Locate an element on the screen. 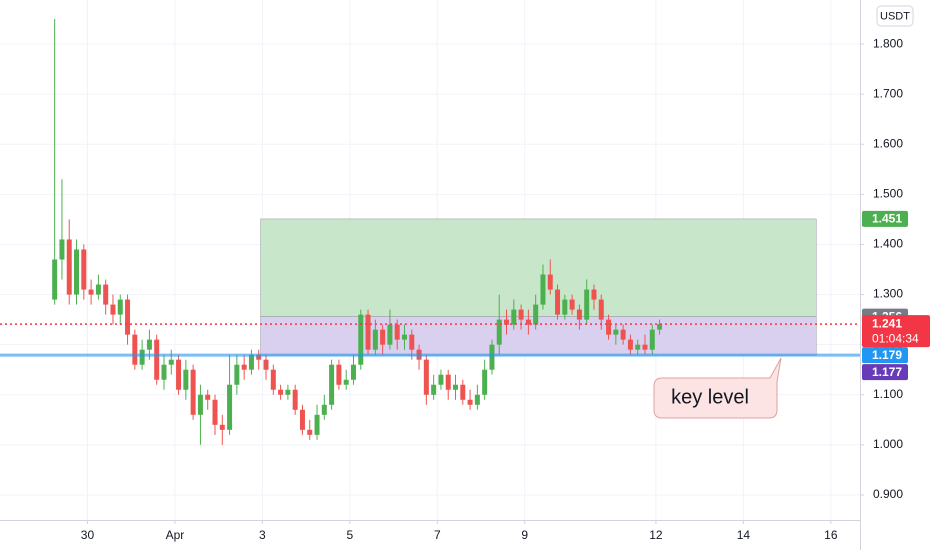  x-tick-label: 5 is located at coordinates (349, 535).